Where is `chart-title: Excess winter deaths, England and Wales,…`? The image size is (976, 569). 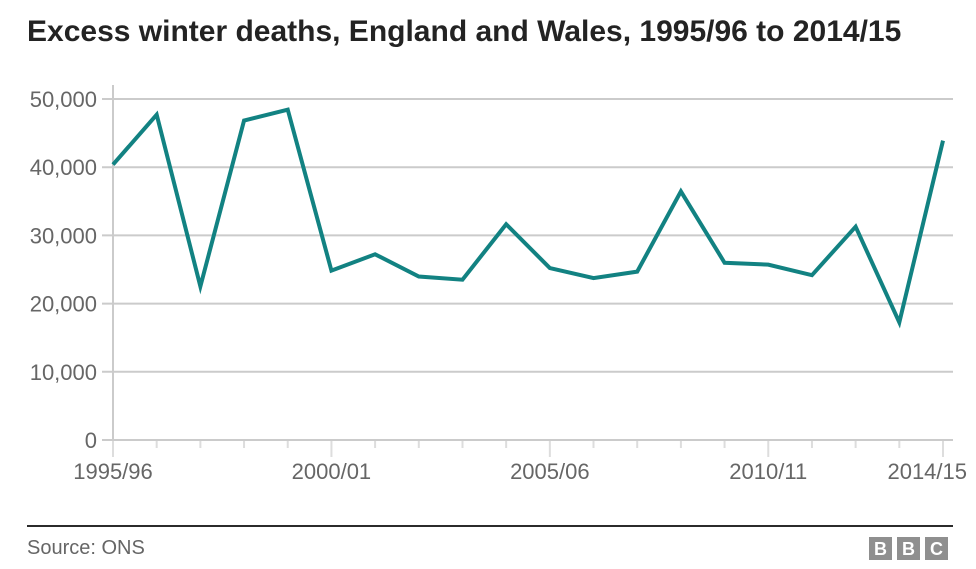 chart-title: Excess winter deaths, England and Wales,… is located at coordinates (464, 31).